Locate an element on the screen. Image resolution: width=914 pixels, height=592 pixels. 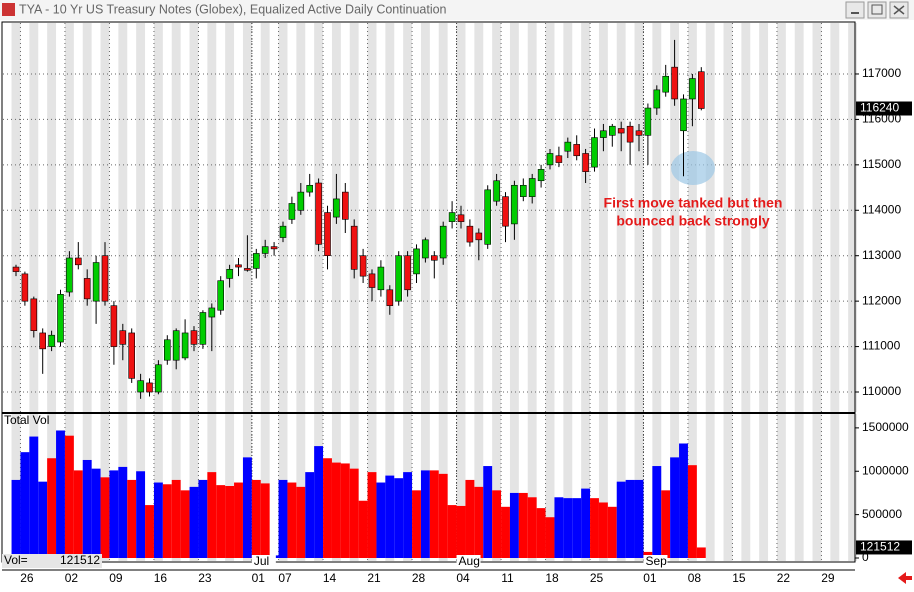
maximize-button is located at coordinates (877, 10).